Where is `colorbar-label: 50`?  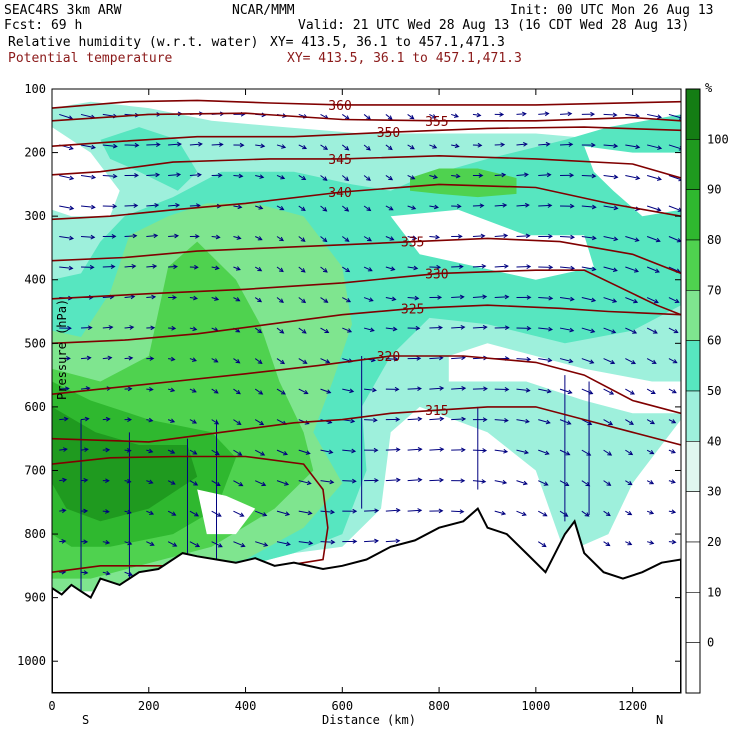 colorbar-label: 50 is located at coordinates (714, 391).